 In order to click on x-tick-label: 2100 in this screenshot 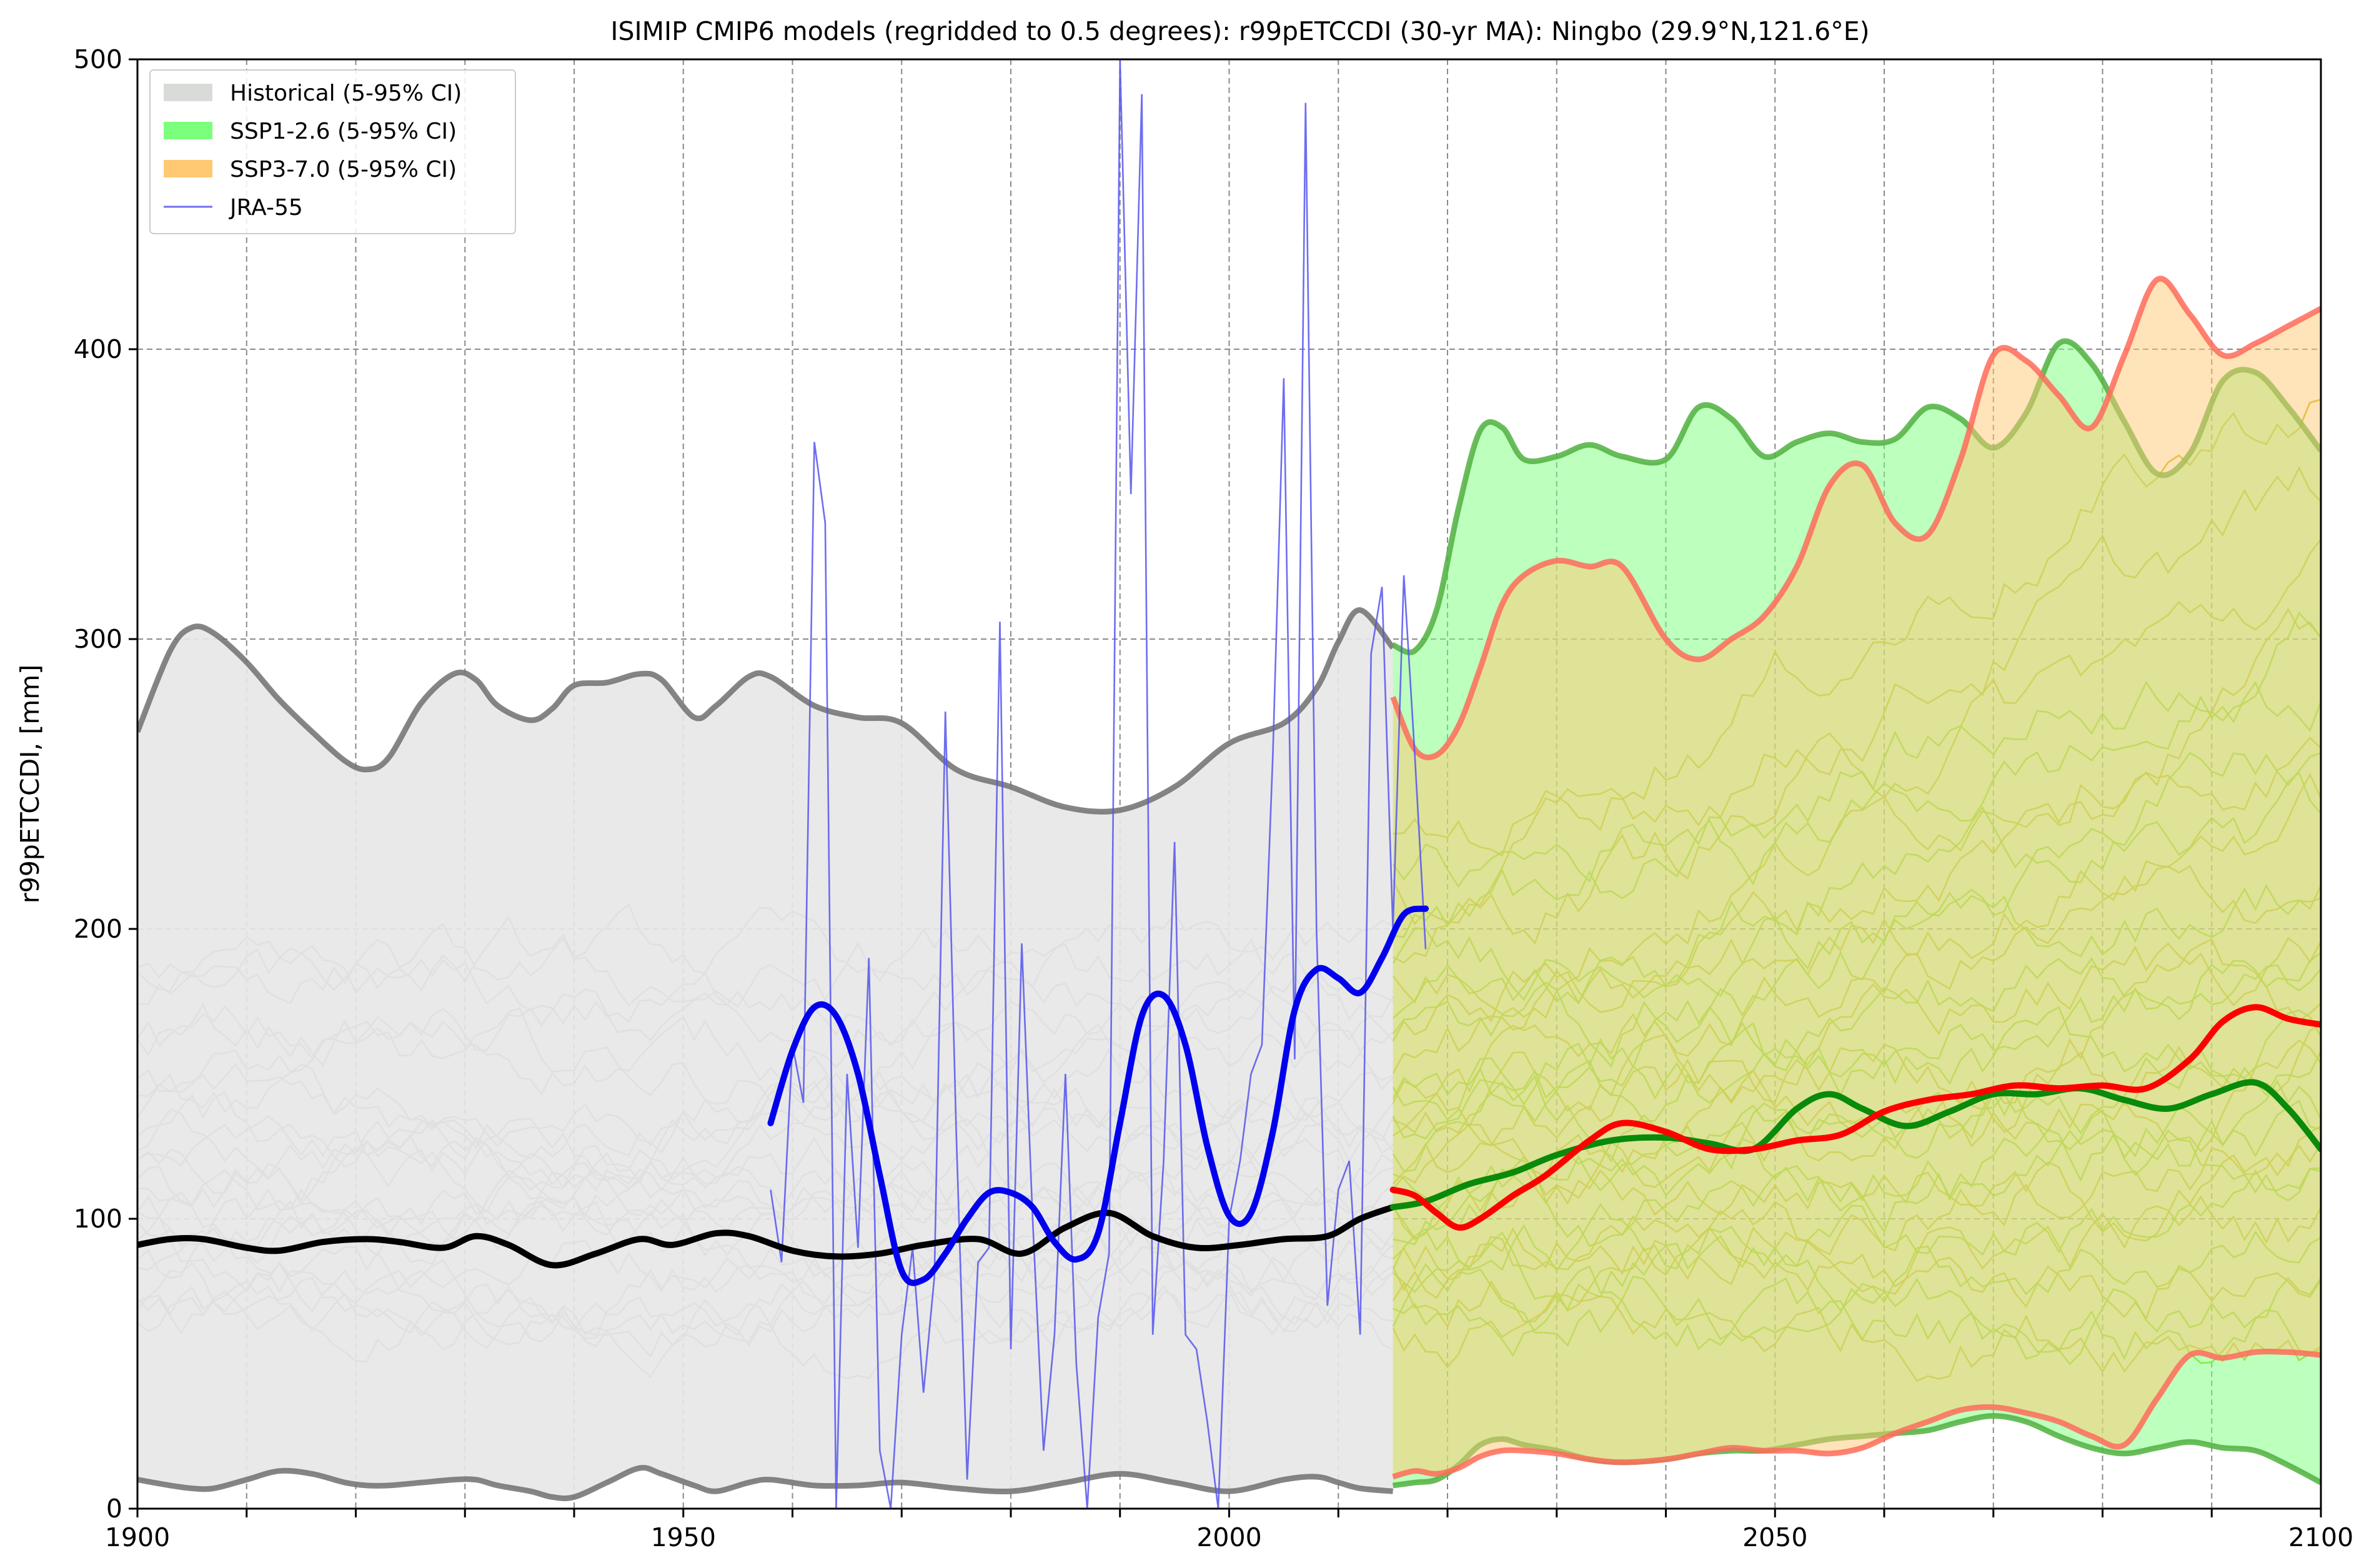, I will do `click(2320, 1537)`.